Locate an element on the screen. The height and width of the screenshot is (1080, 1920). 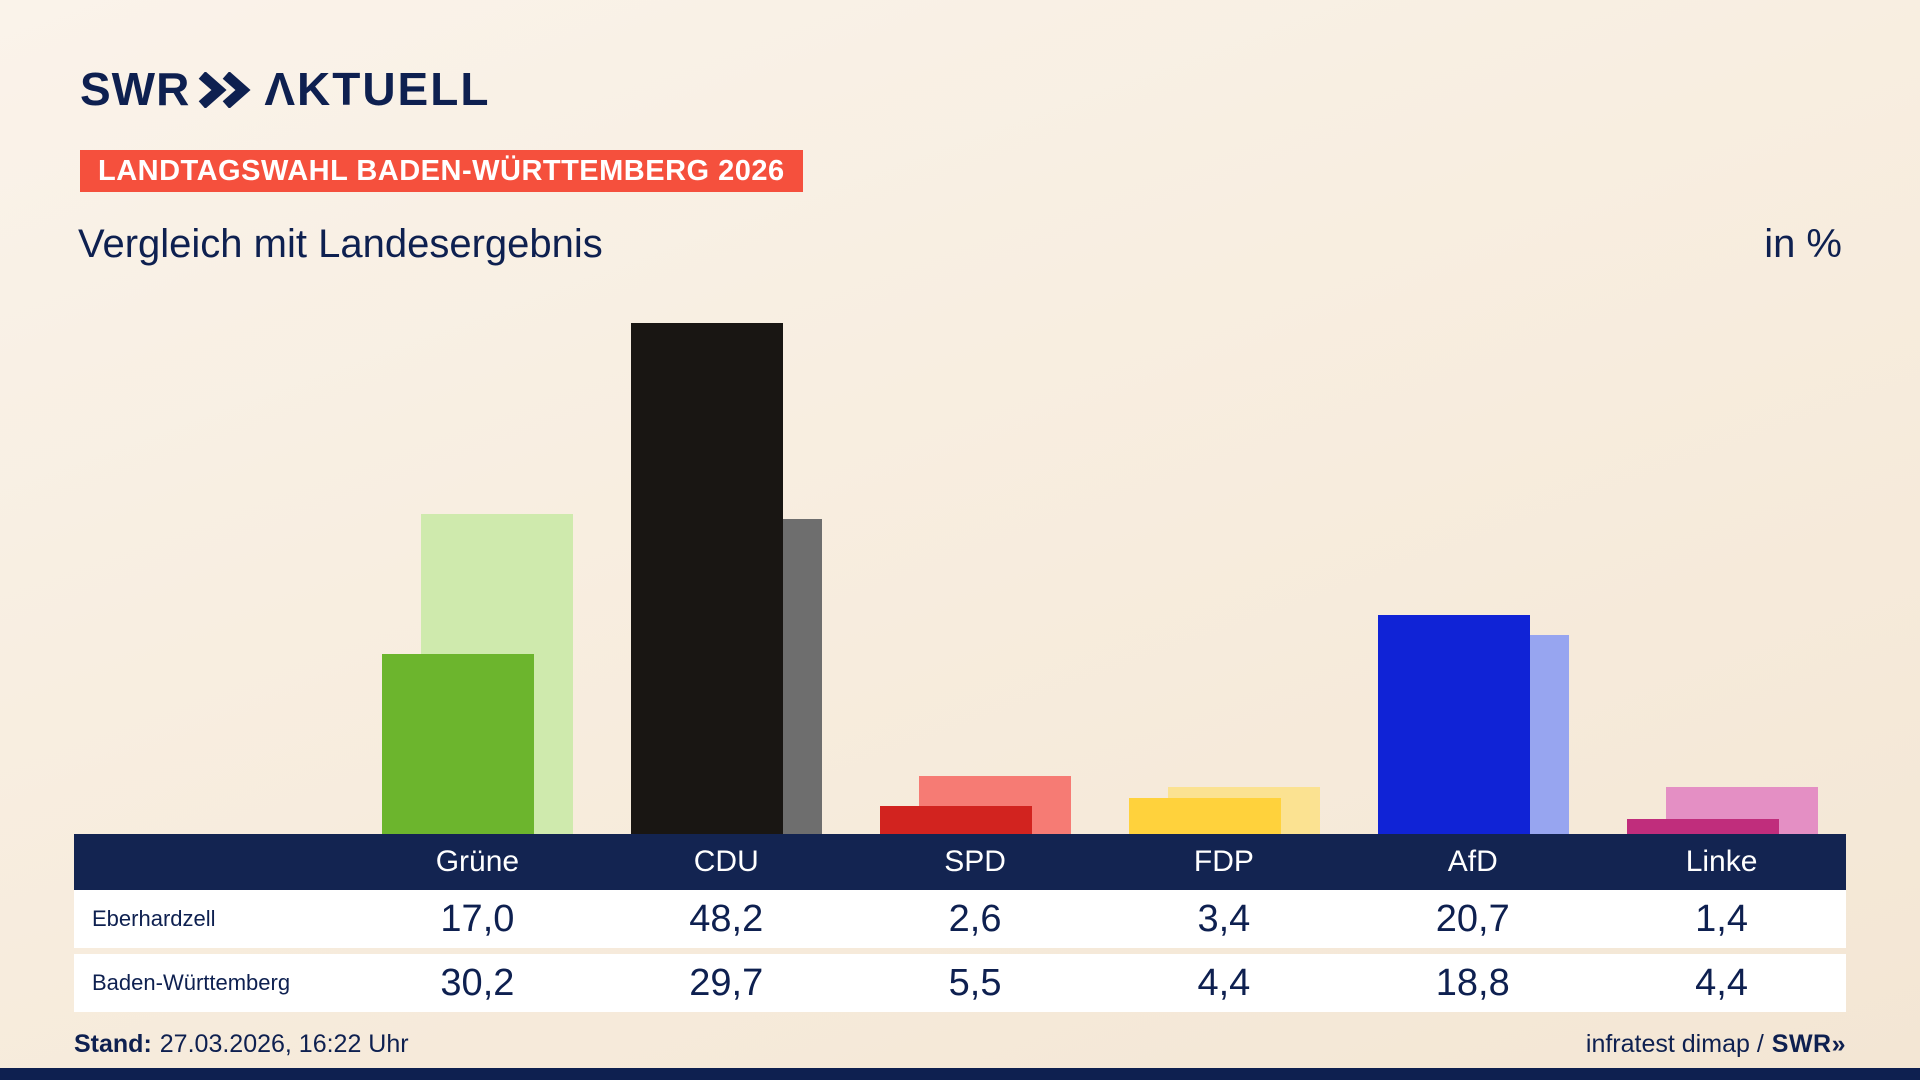
chart-column-AfD is located at coordinates (1472, 564).